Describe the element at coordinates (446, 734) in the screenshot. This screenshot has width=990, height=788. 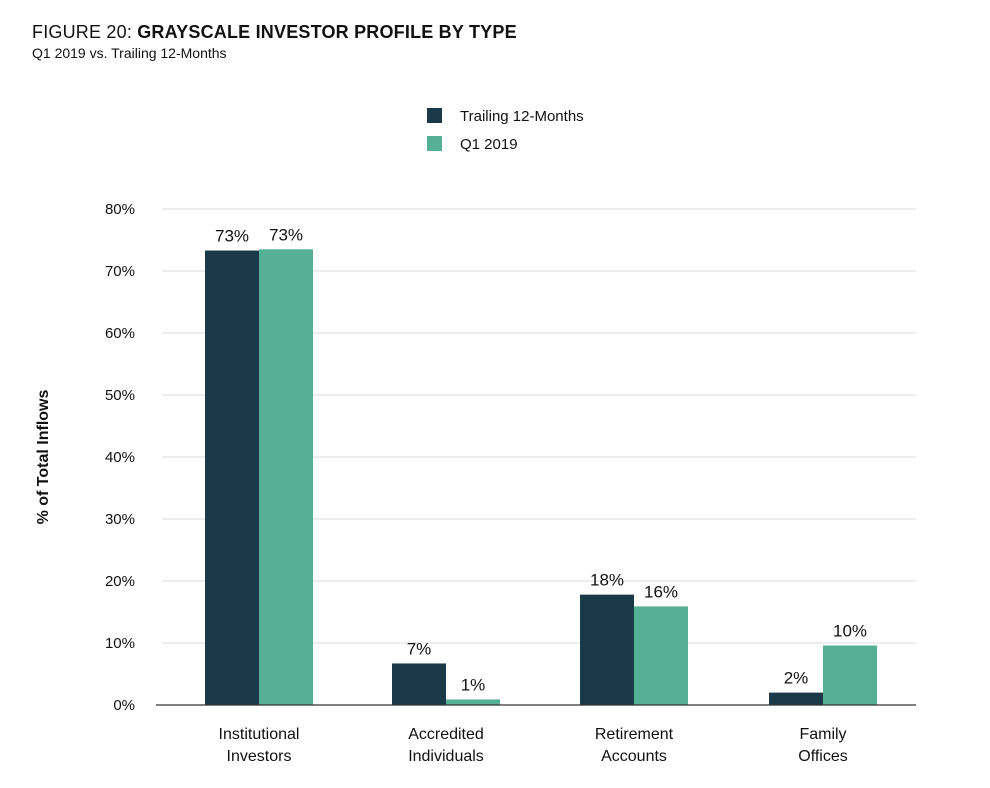
I see `x-tick-label: Accredited` at that location.